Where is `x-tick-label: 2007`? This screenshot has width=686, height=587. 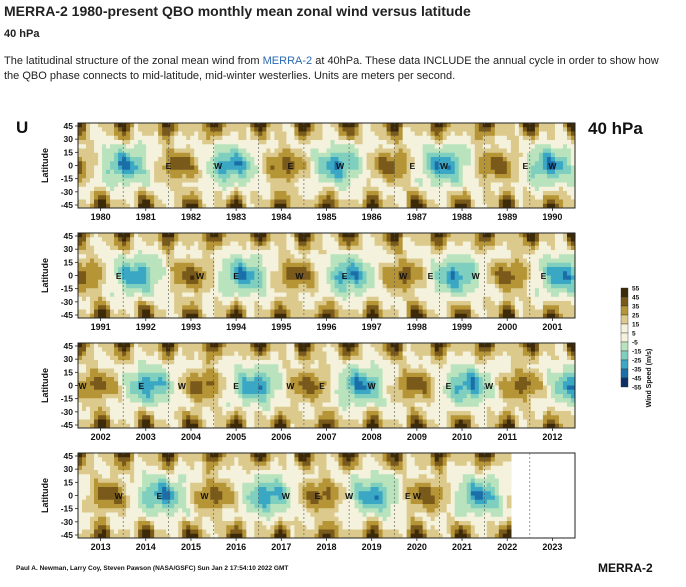 x-tick-label: 2007 is located at coordinates (326, 437).